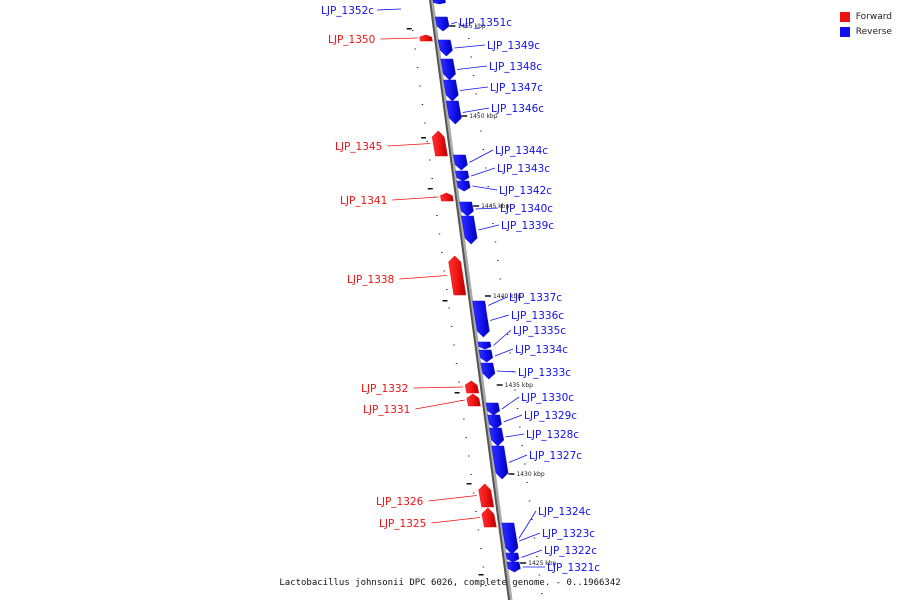  I want to click on gene-LJP_1327c: LJP_1327c, so click(537, 462).